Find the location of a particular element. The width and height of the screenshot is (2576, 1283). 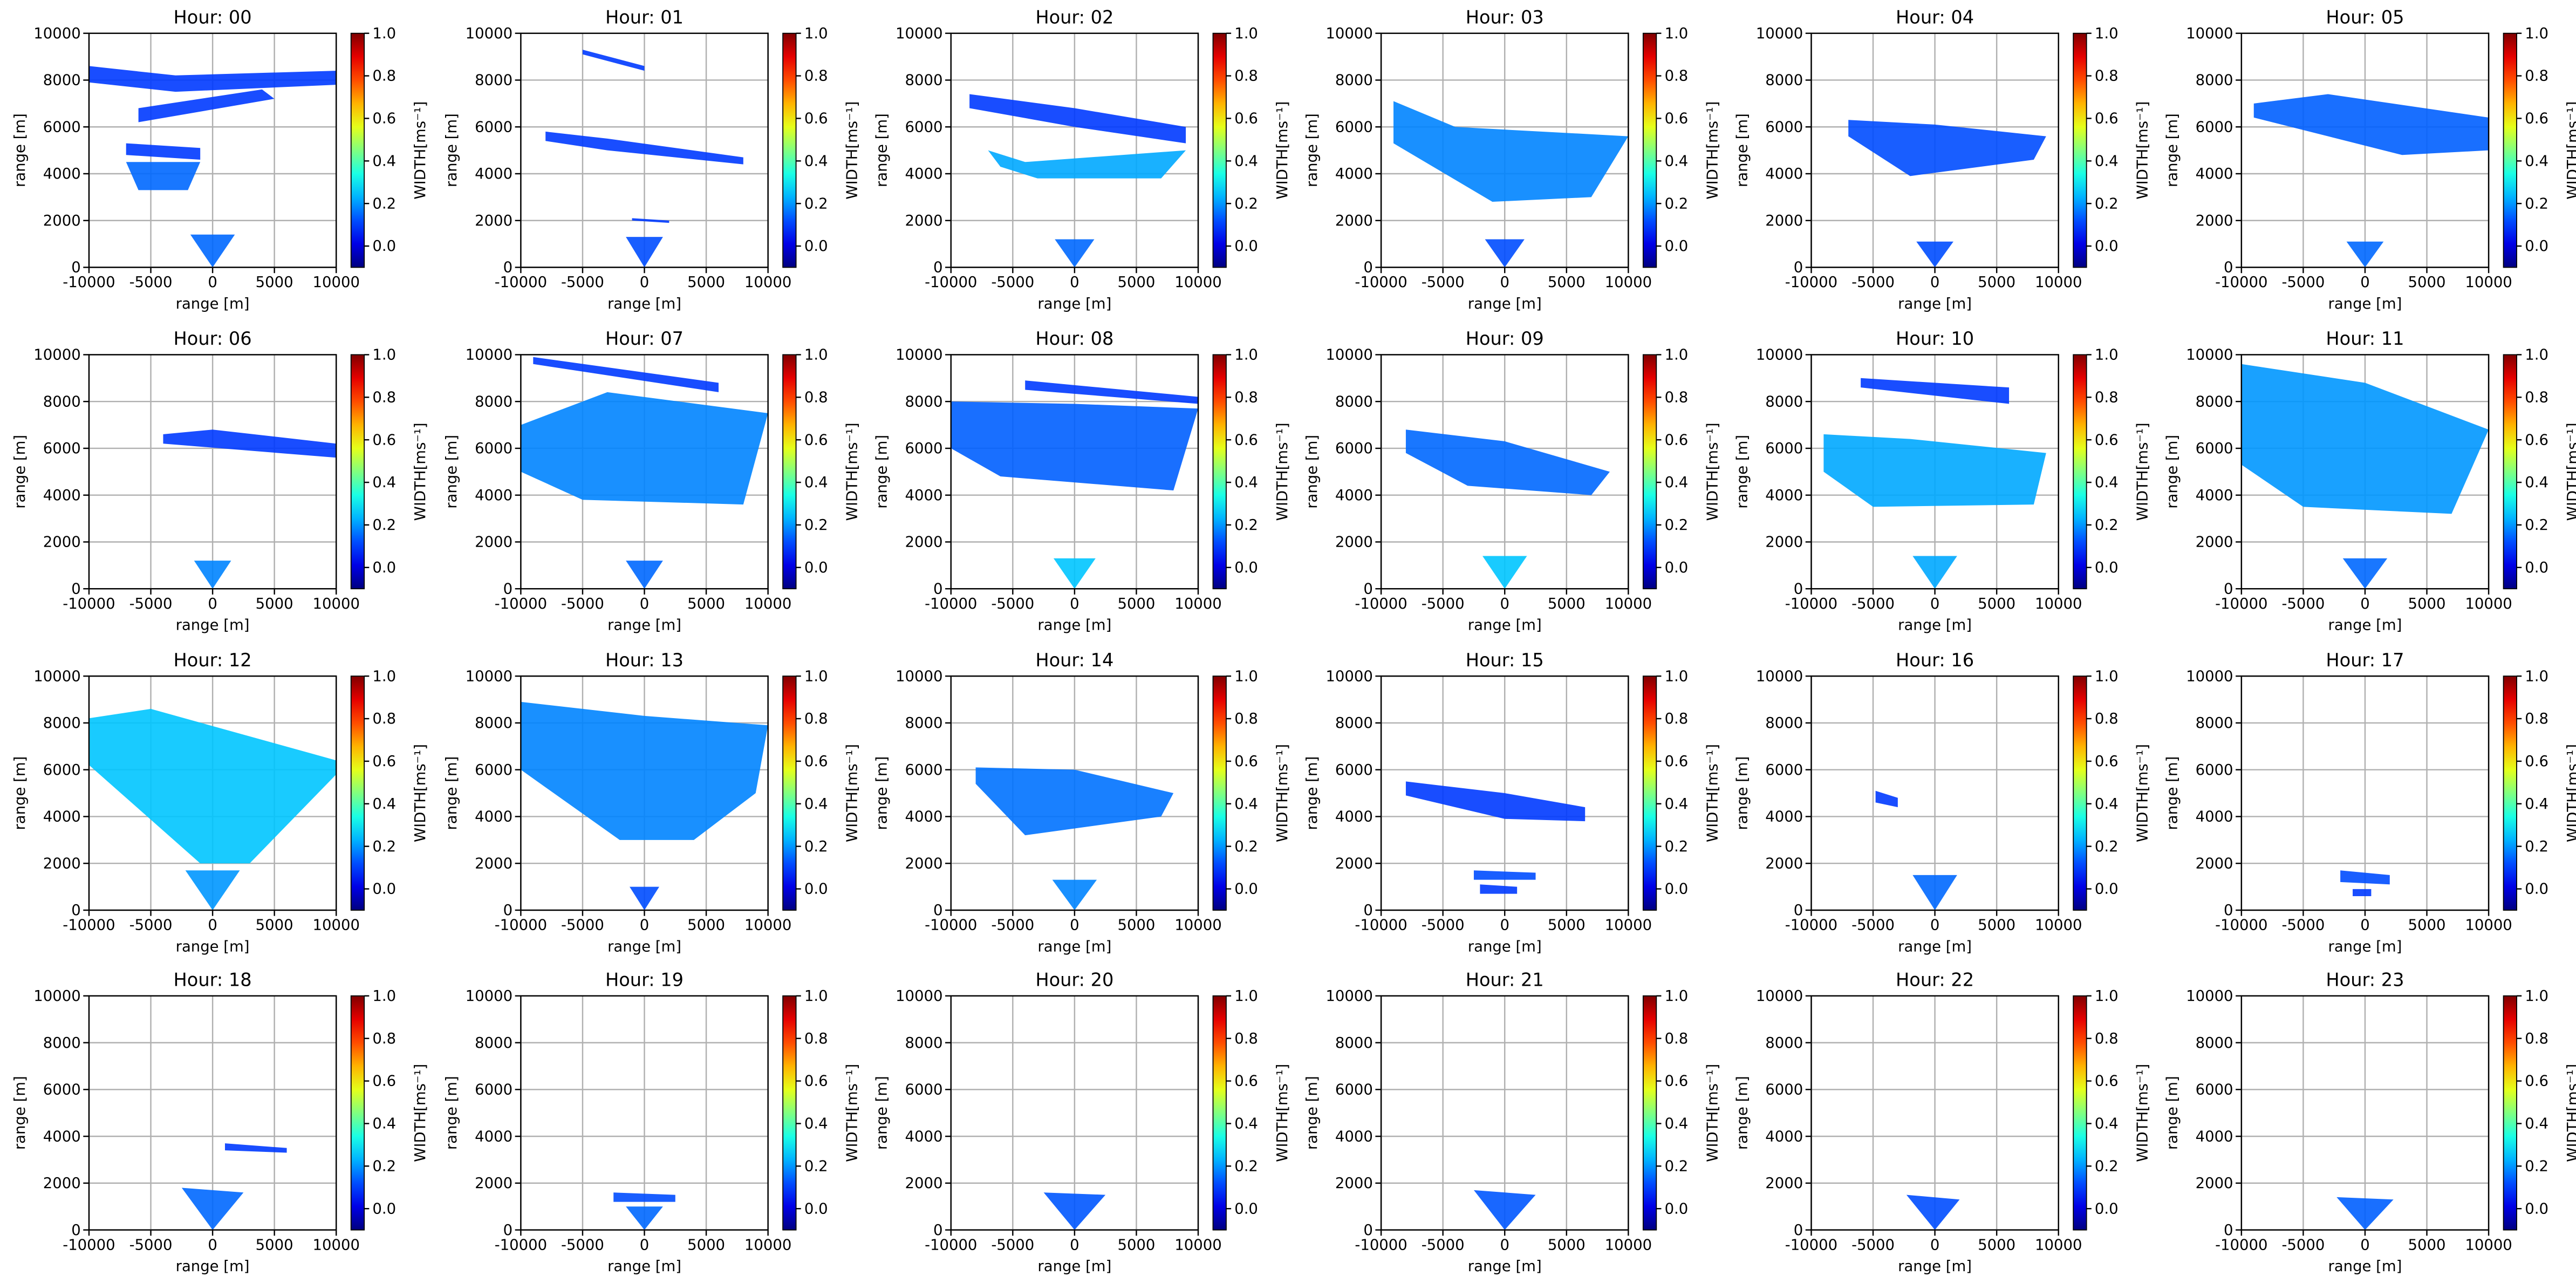

colorbar-tick-label: 1.0 is located at coordinates (1246, 33).